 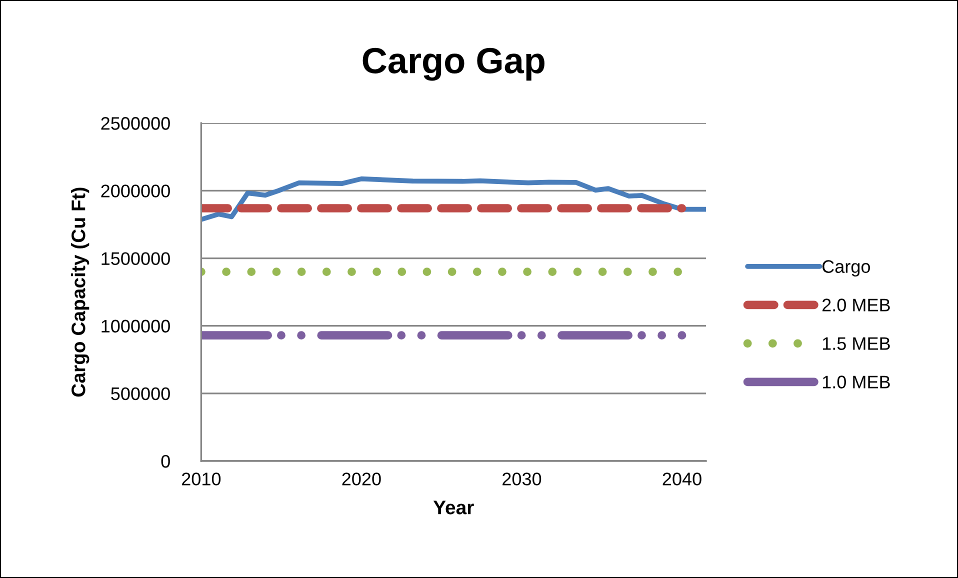 I want to click on legend-label: Cargo, so click(x=846, y=268).